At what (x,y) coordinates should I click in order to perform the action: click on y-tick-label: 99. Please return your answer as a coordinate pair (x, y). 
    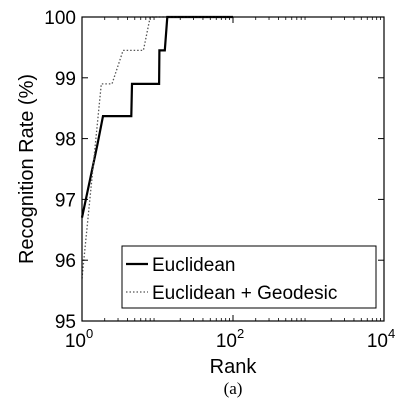
    Looking at the image, I should click on (65, 79).